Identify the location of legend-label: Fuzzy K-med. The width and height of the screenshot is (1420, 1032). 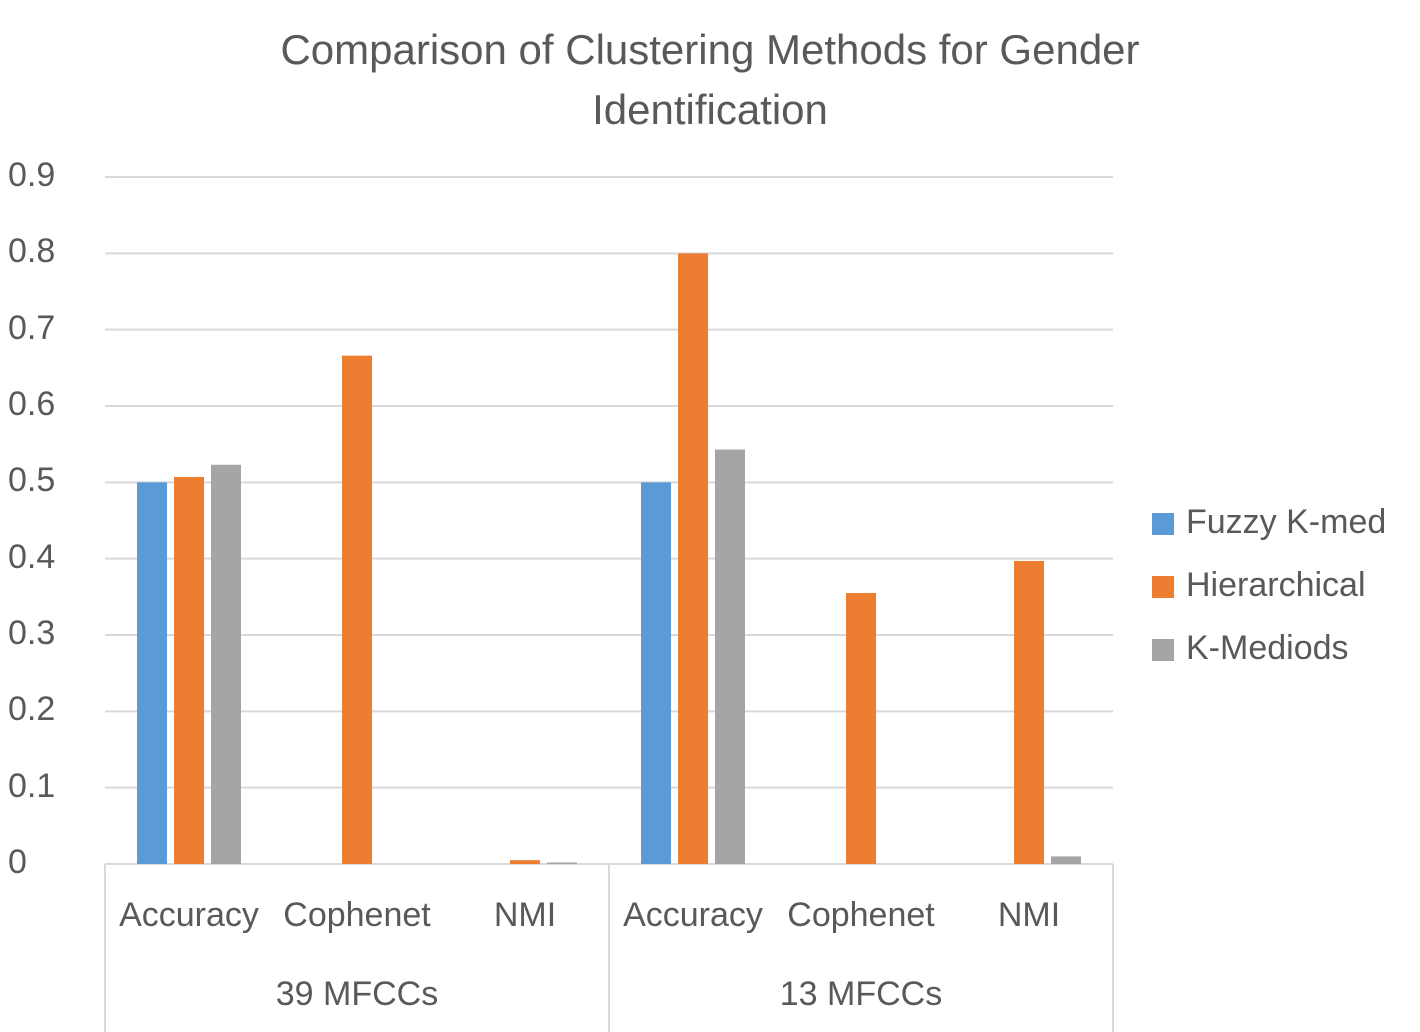
(1286, 522).